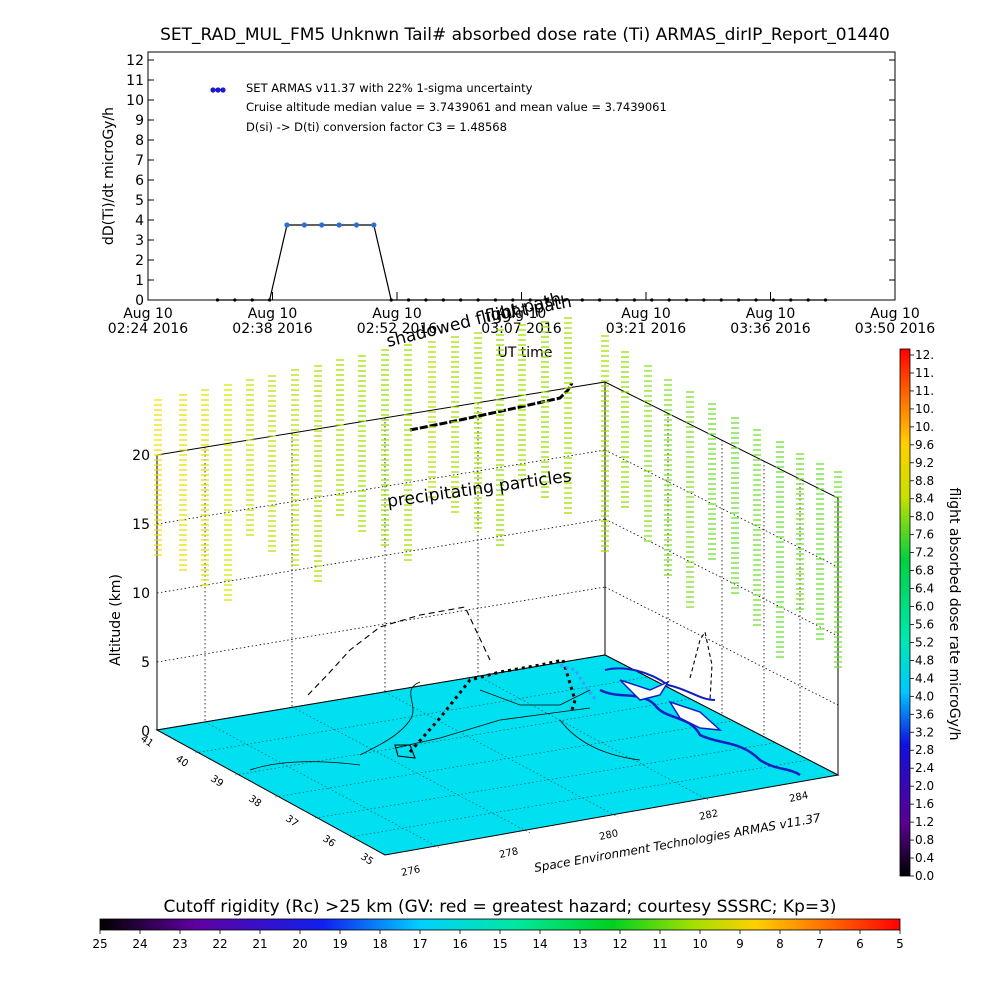 This screenshot has height=1000, width=1000. I want to click on longitude-axis: 276 278 280 282 284, so click(604, 834).